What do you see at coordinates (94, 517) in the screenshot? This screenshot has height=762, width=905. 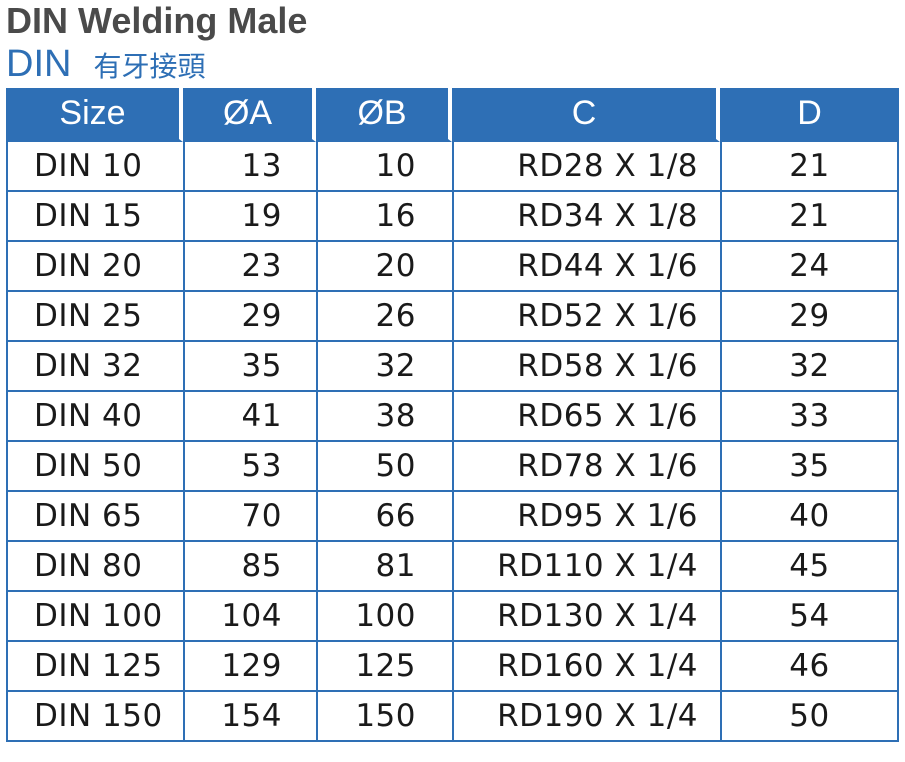 I see `cell-size: DIN 65` at bounding box center [94, 517].